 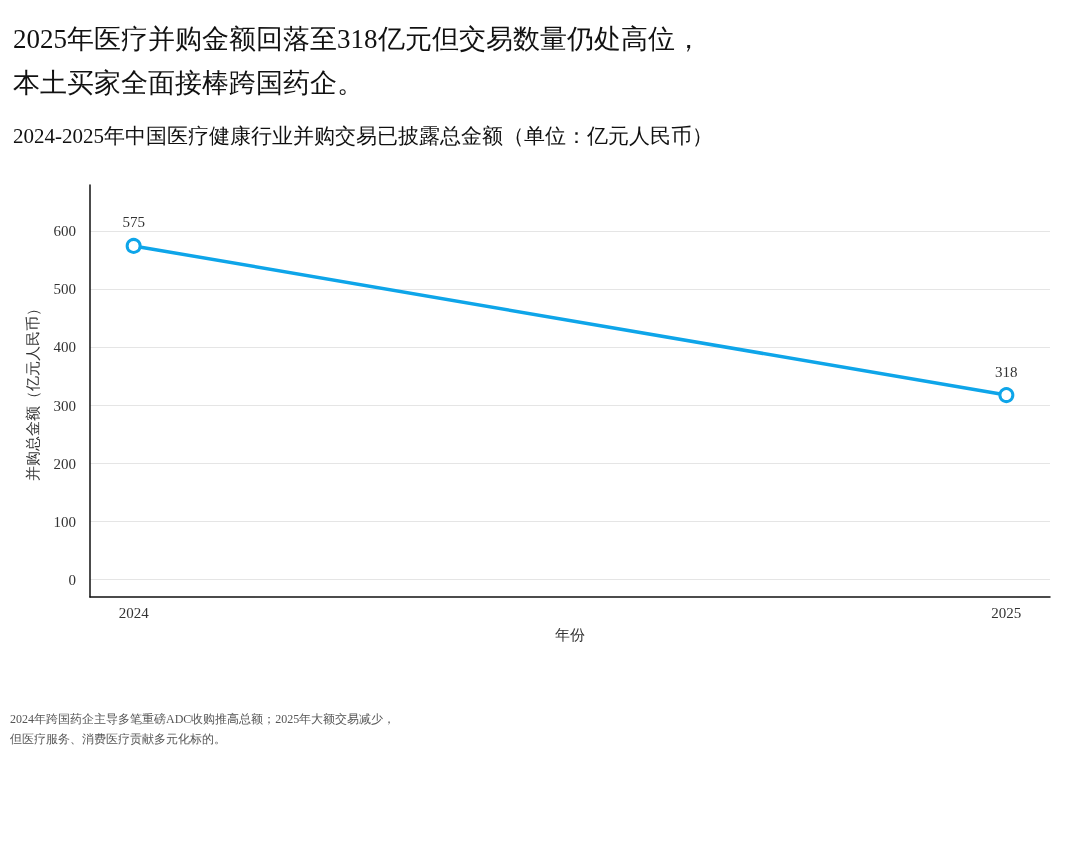 What do you see at coordinates (570, 634) in the screenshot?
I see `x-axis-title: 年份` at bounding box center [570, 634].